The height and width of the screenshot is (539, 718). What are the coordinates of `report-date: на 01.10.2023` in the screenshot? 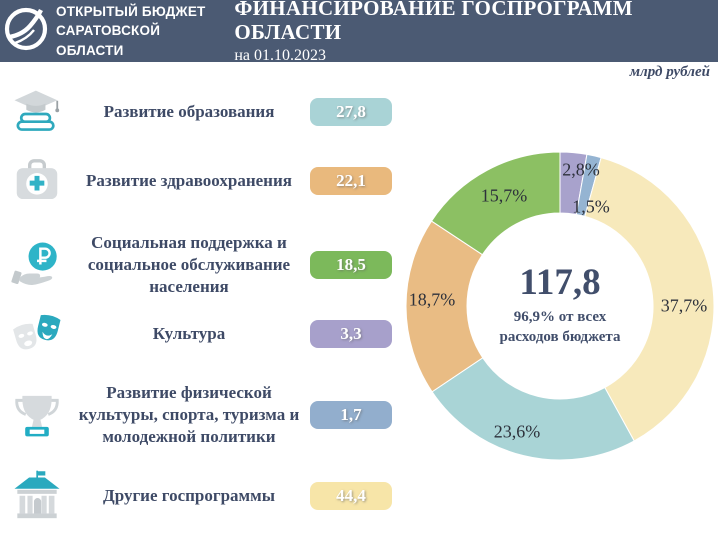 It's located at (280, 55).